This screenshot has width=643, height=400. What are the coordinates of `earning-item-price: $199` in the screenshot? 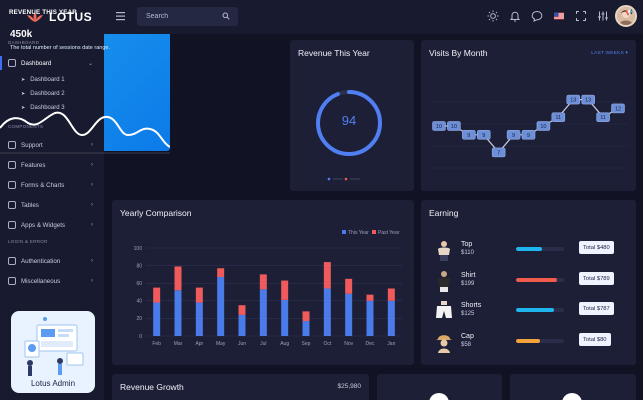 It's located at (468, 284).